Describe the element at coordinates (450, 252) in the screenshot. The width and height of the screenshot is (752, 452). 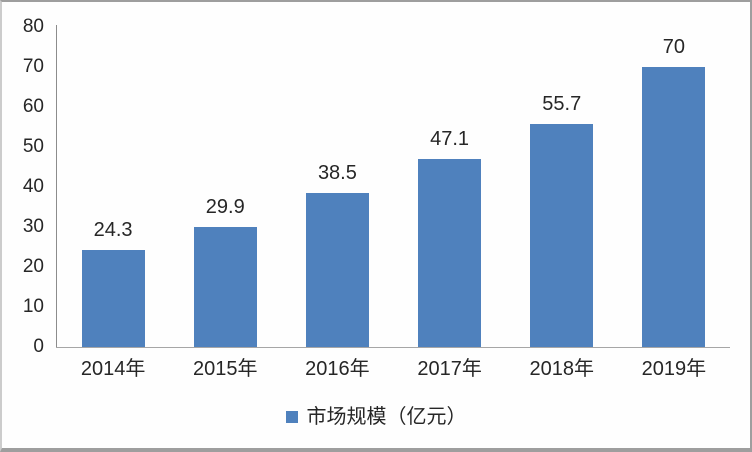
I see `bar-2017年` at that location.